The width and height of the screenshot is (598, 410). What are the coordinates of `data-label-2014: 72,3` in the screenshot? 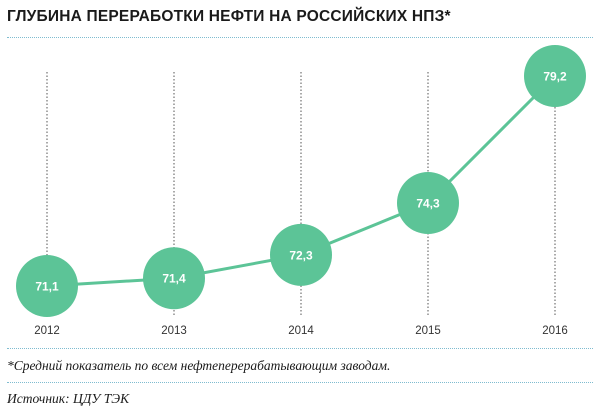 It's located at (301, 255).